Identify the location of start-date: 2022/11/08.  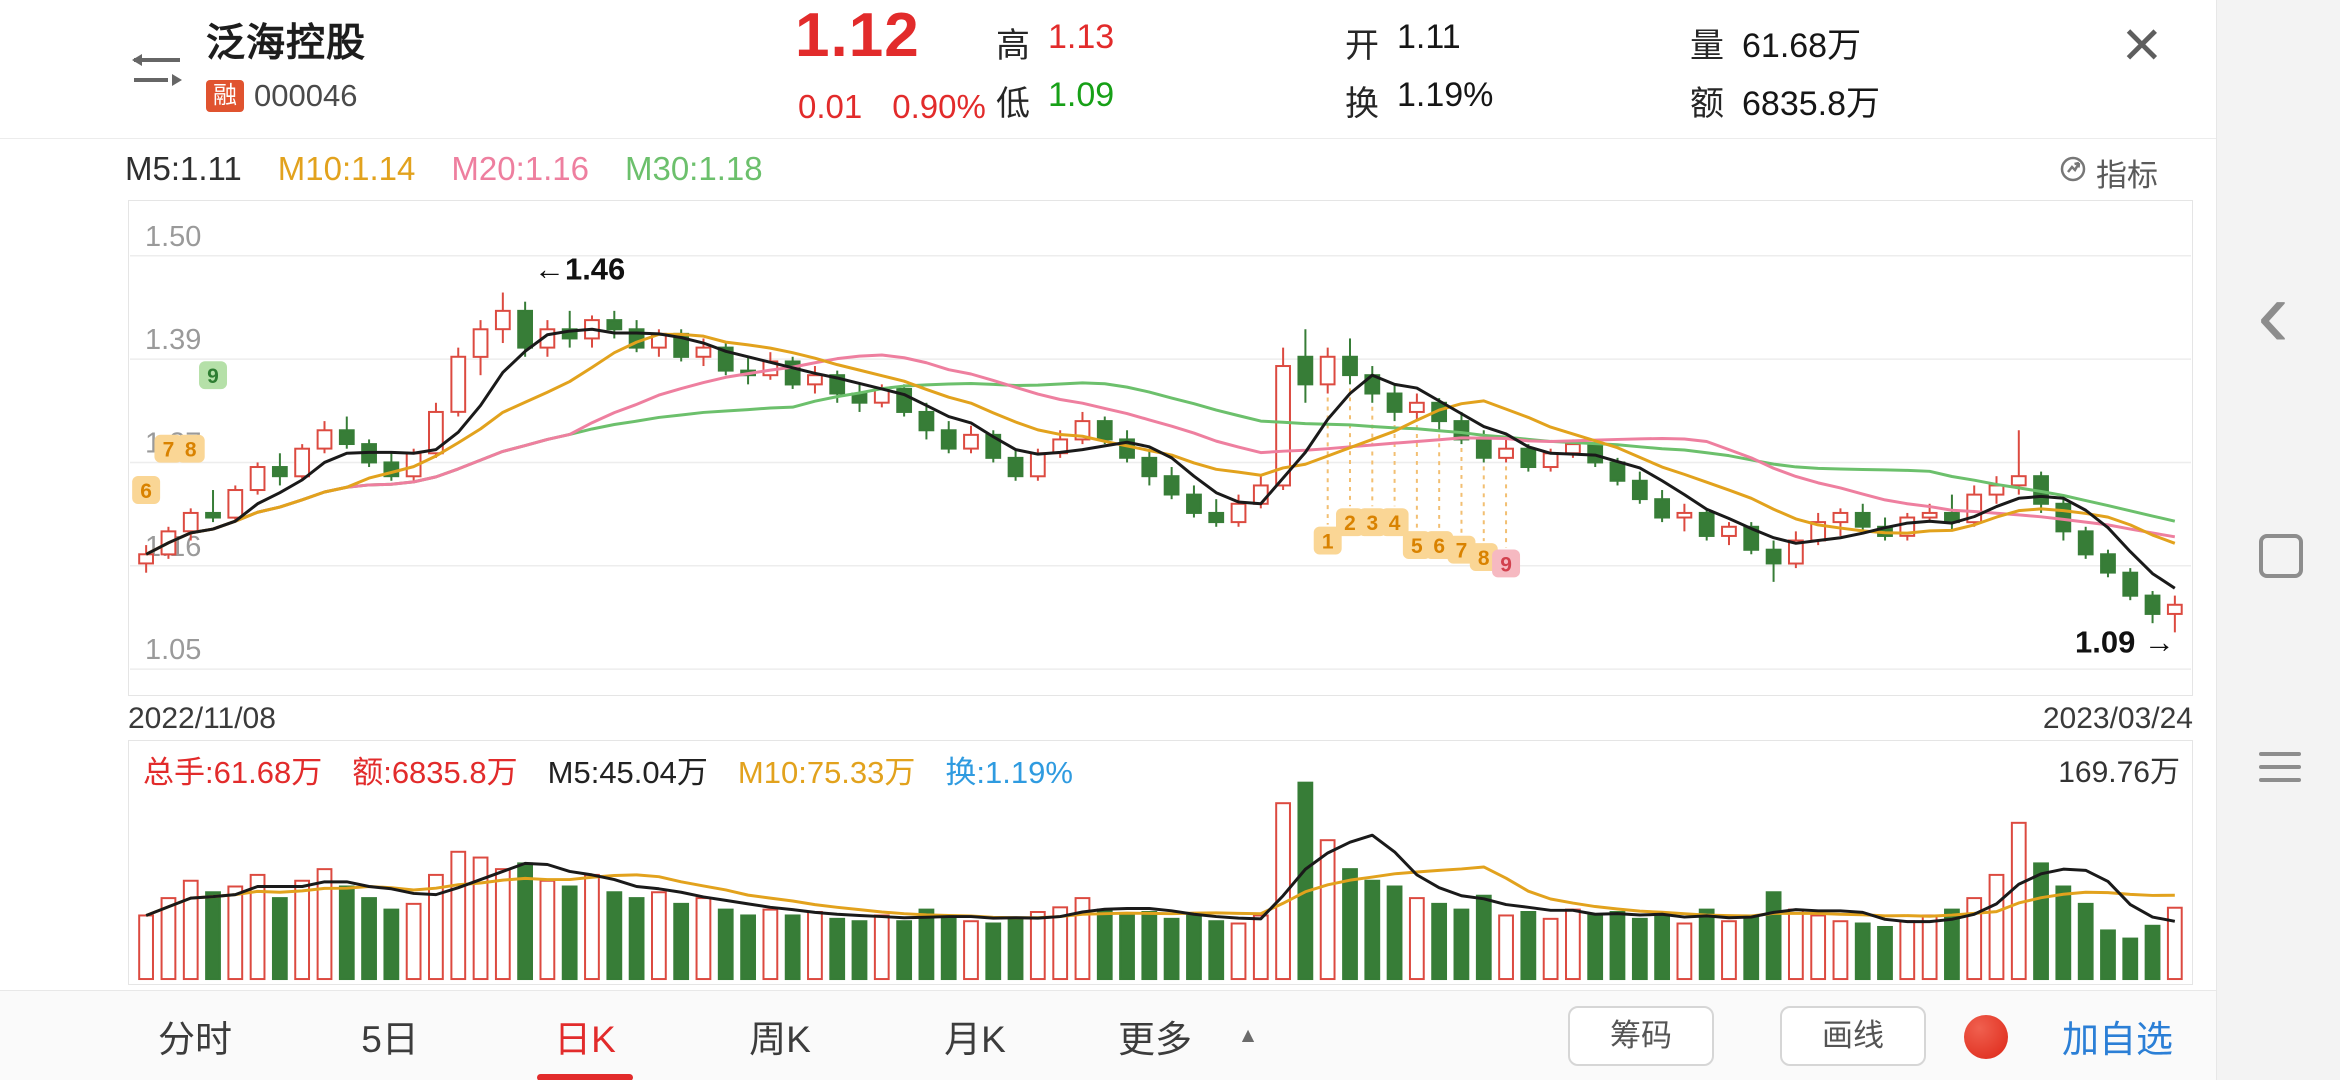
(202, 718).